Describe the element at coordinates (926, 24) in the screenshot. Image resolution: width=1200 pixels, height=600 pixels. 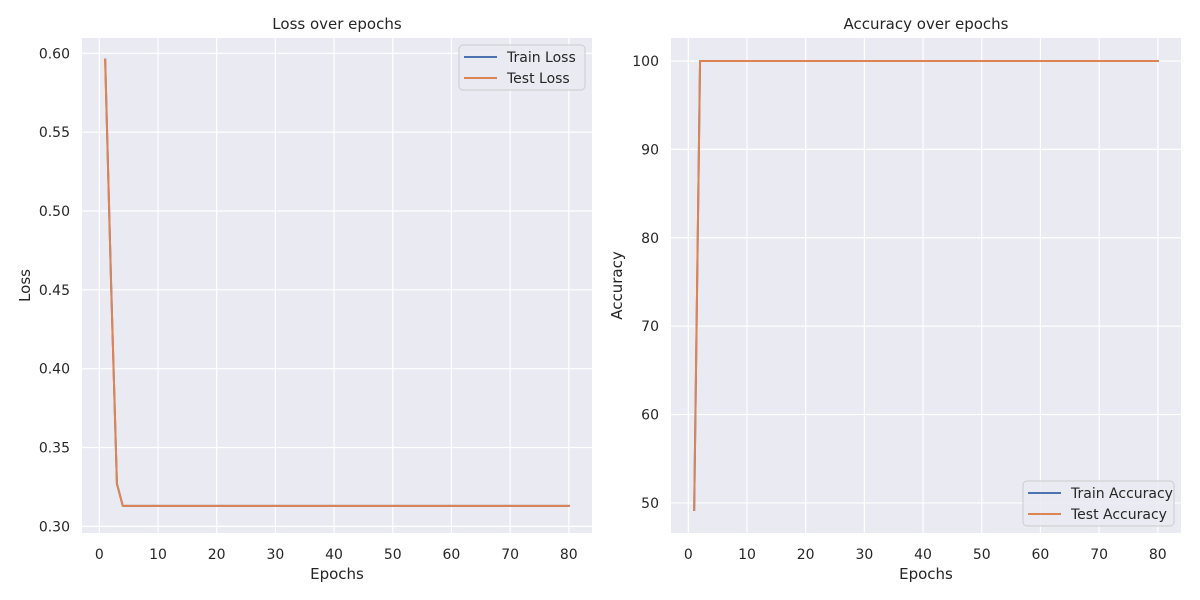
I see `chart-title: Accuracy over epochs` at that location.